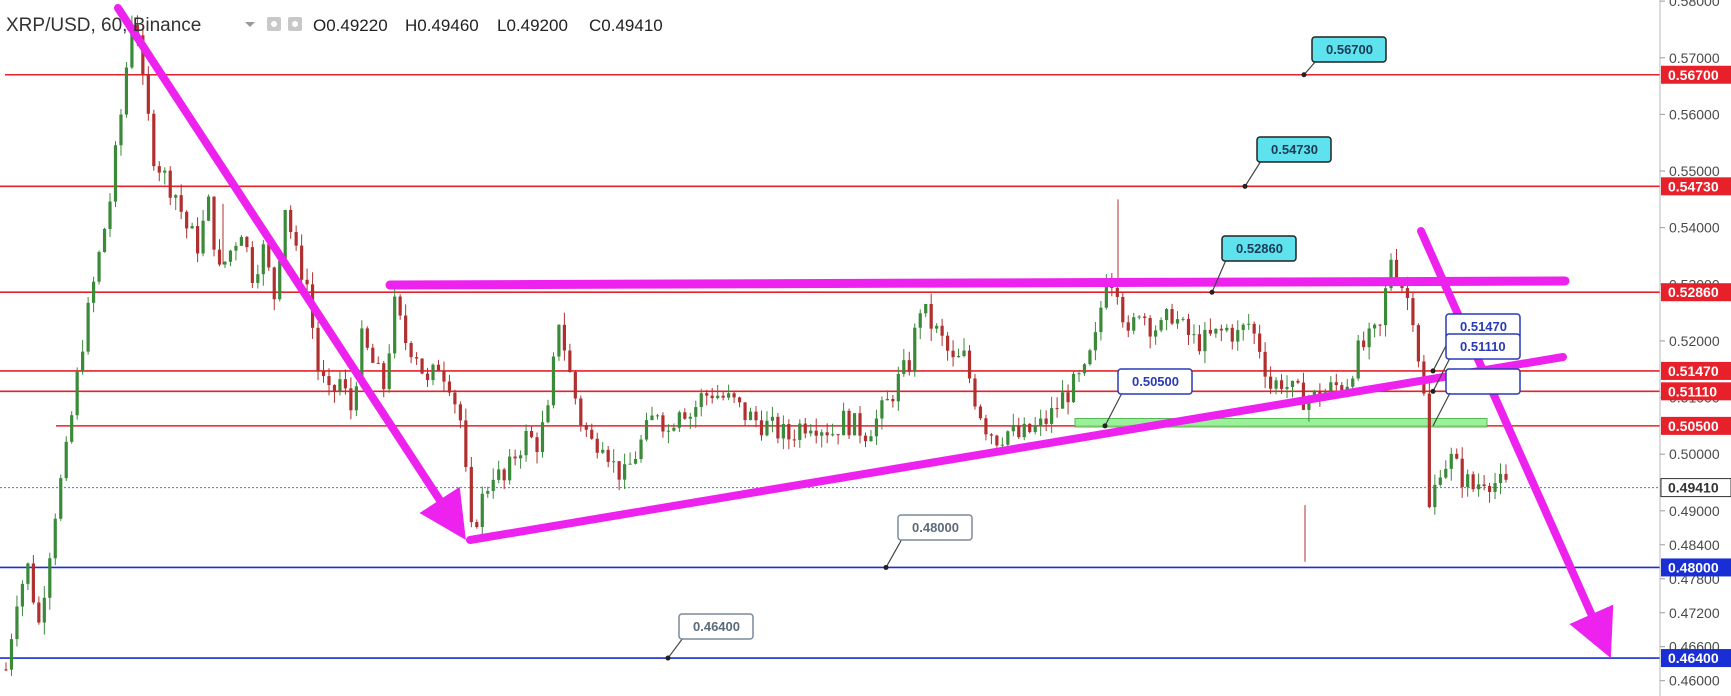 This screenshot has height=696, width=1731. Describe the element at coordinates (1155, 381) in the screenshot. I see `callout-0.50500` at that location.